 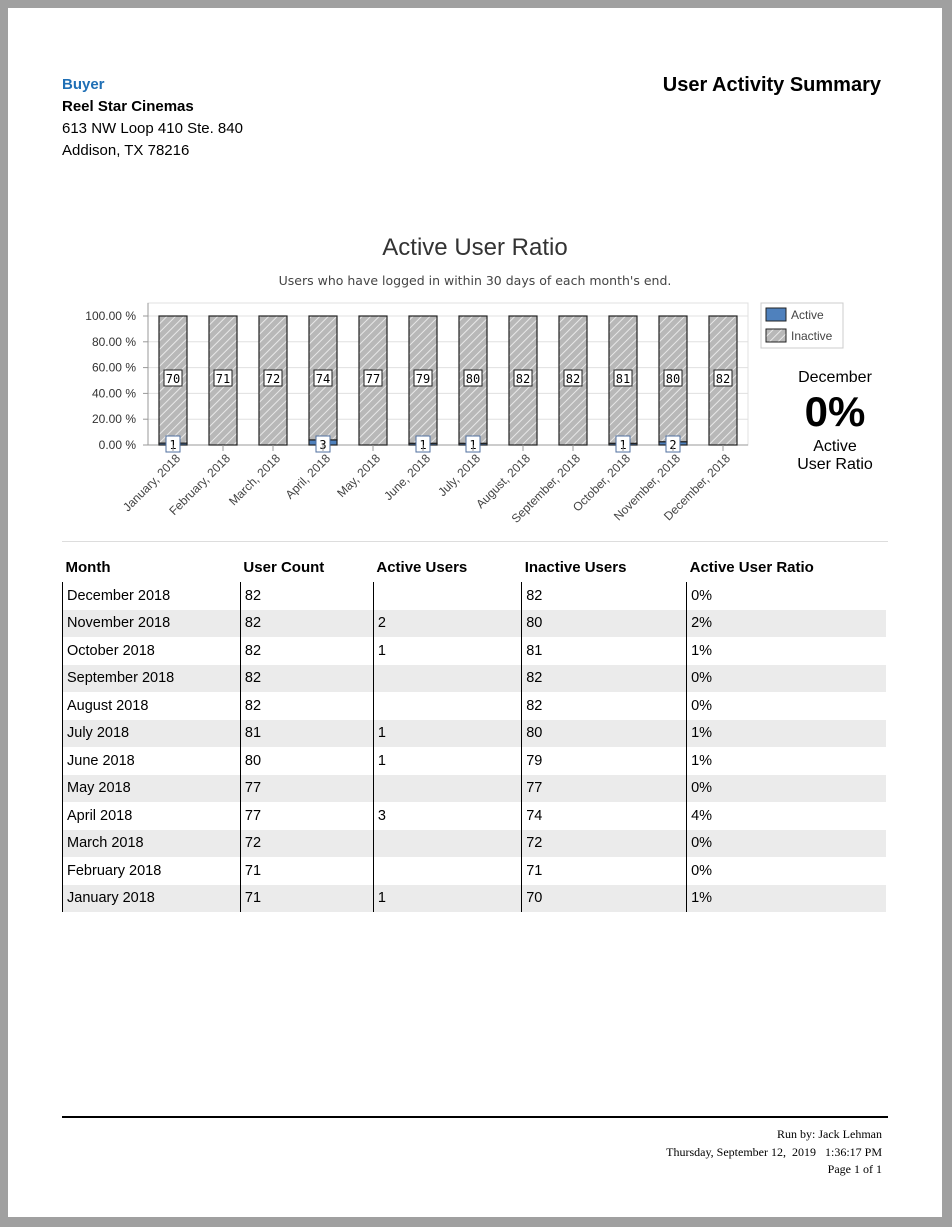 I want to click on report-title: User Activity Summary, so click(x=771, y=85).